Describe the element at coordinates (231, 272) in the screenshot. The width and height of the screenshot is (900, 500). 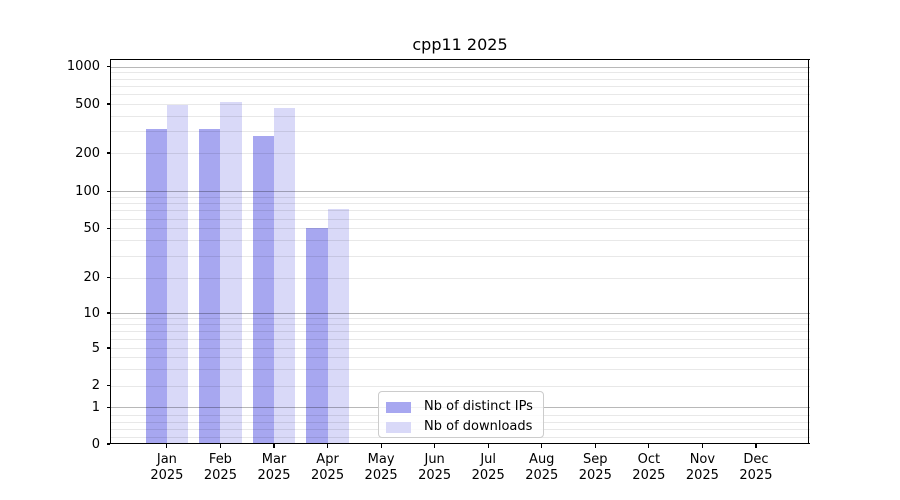
I see `bar-downloads-feb` at that location.